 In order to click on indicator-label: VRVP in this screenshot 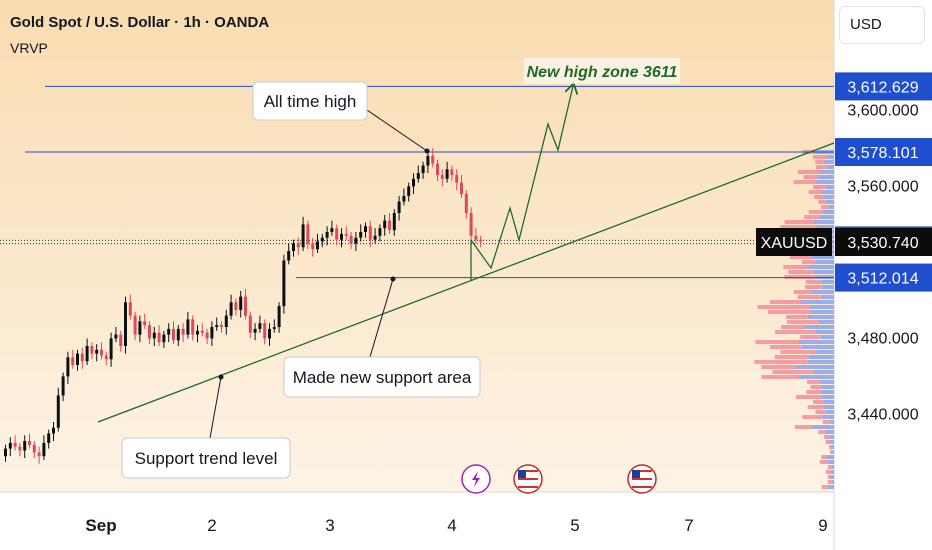, I will do `click(29, 48)`.